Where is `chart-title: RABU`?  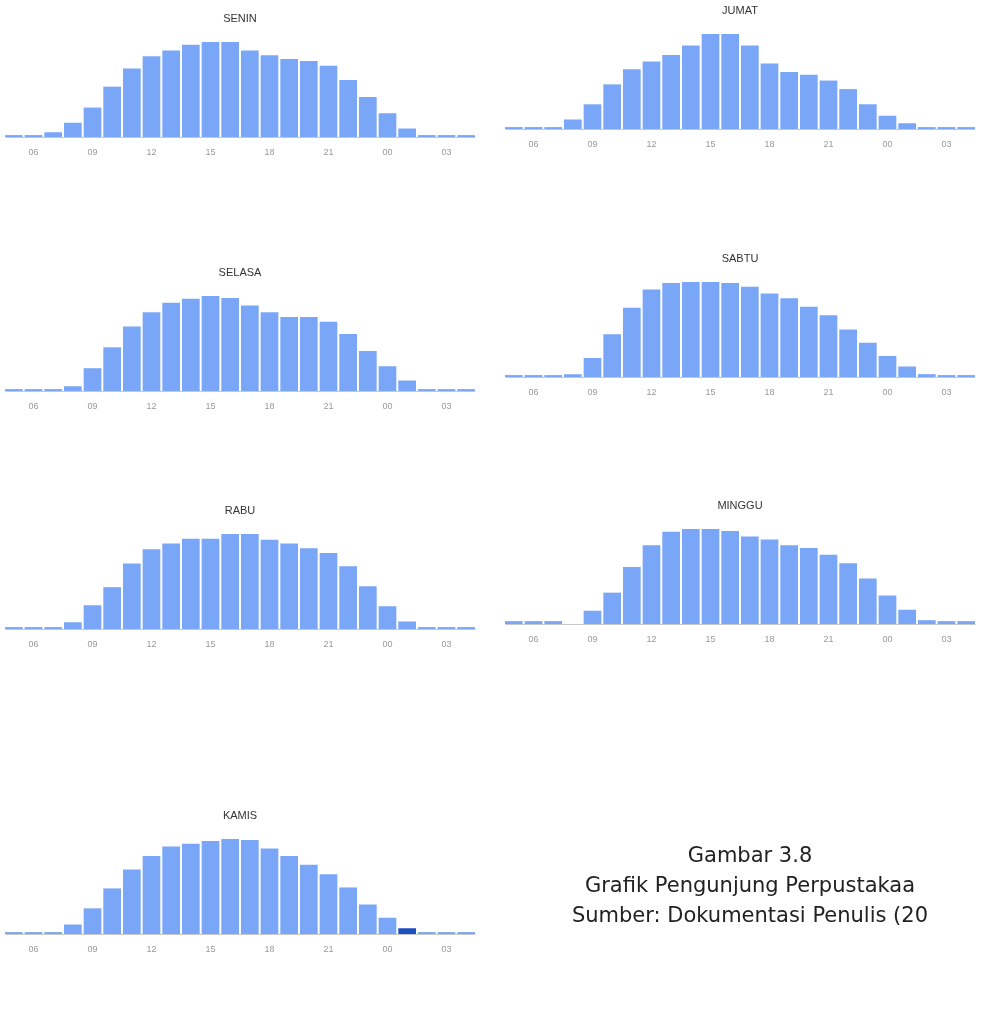 chart-title: RABU is located at coordinates (240, 510).